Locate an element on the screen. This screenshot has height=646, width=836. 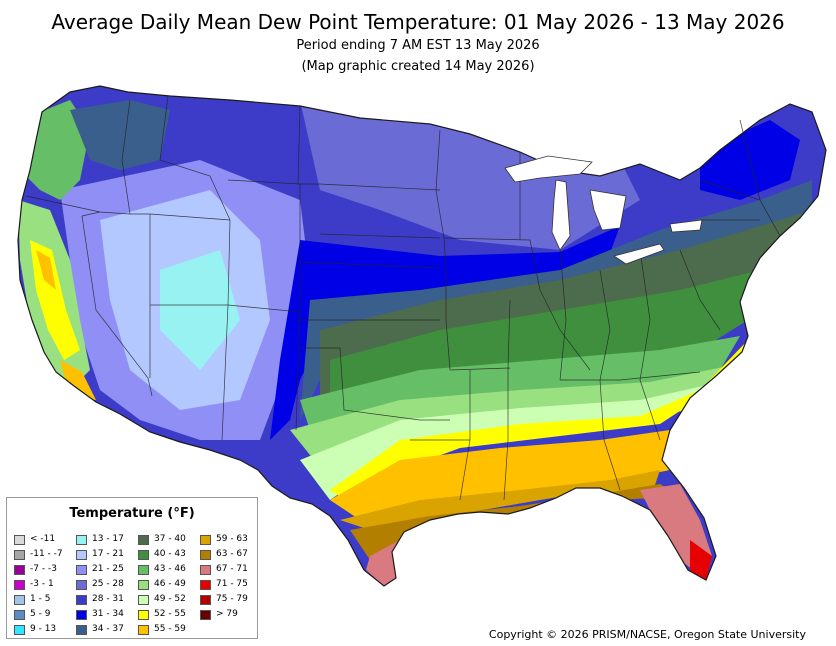
legend-label: 5 - 9 is located at coordinates (40, 614).